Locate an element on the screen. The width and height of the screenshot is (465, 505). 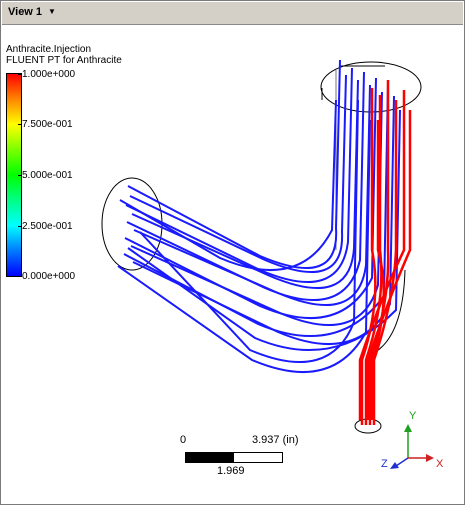
legend-title-line1: Anthracite.Injection is located at coordinates (49, 49).